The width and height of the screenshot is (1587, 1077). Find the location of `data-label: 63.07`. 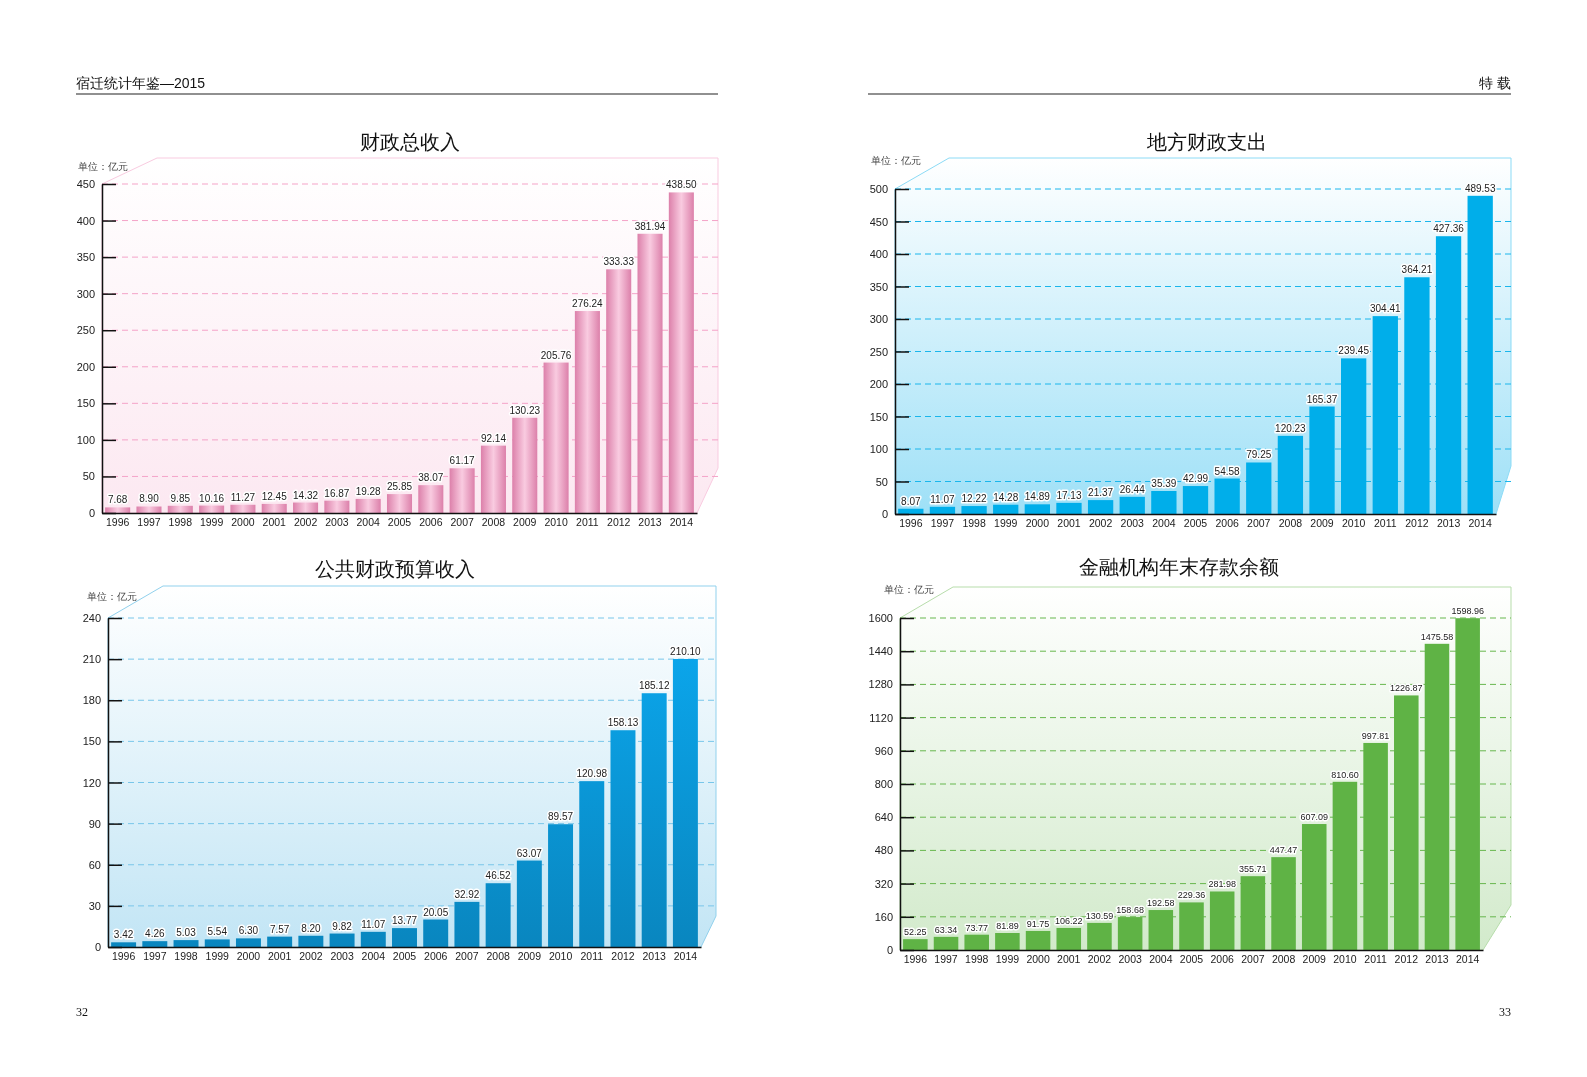

data-label: 63.07 is located at coordinates (529, 853).